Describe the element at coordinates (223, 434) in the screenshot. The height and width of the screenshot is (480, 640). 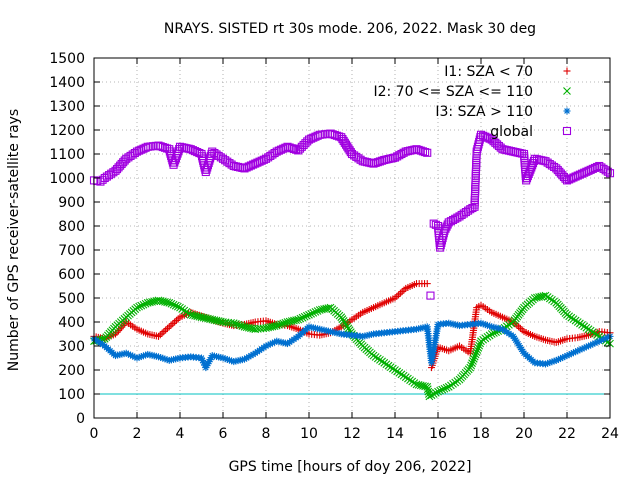
I see `x-tick-label: 6` at that location.